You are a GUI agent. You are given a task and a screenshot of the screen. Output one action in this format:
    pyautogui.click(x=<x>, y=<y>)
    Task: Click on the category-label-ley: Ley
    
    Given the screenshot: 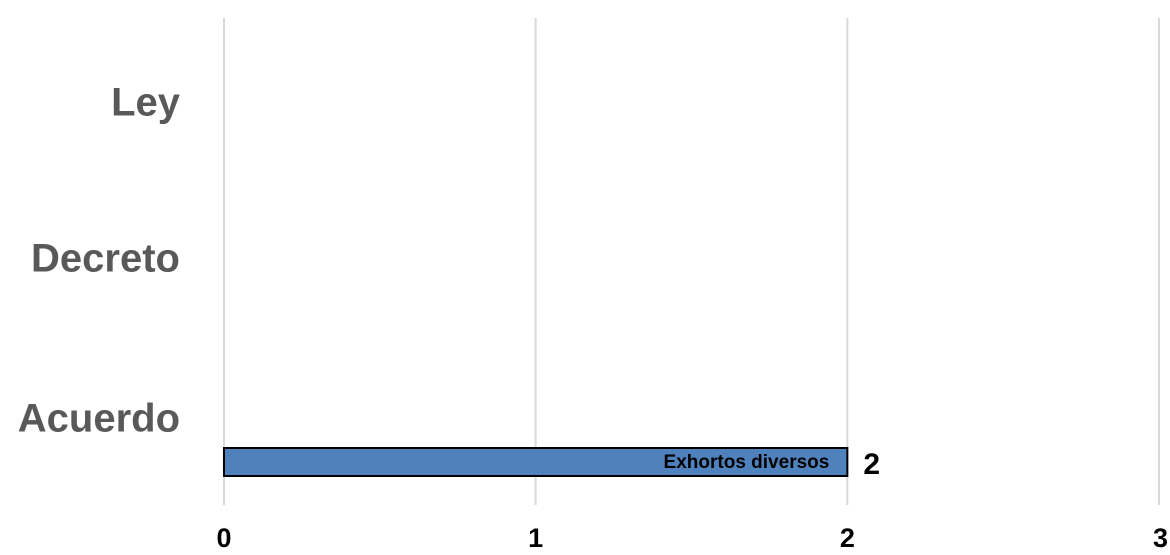 What is the action you would take?
    pyautogui.click(x=146, y=103)
    